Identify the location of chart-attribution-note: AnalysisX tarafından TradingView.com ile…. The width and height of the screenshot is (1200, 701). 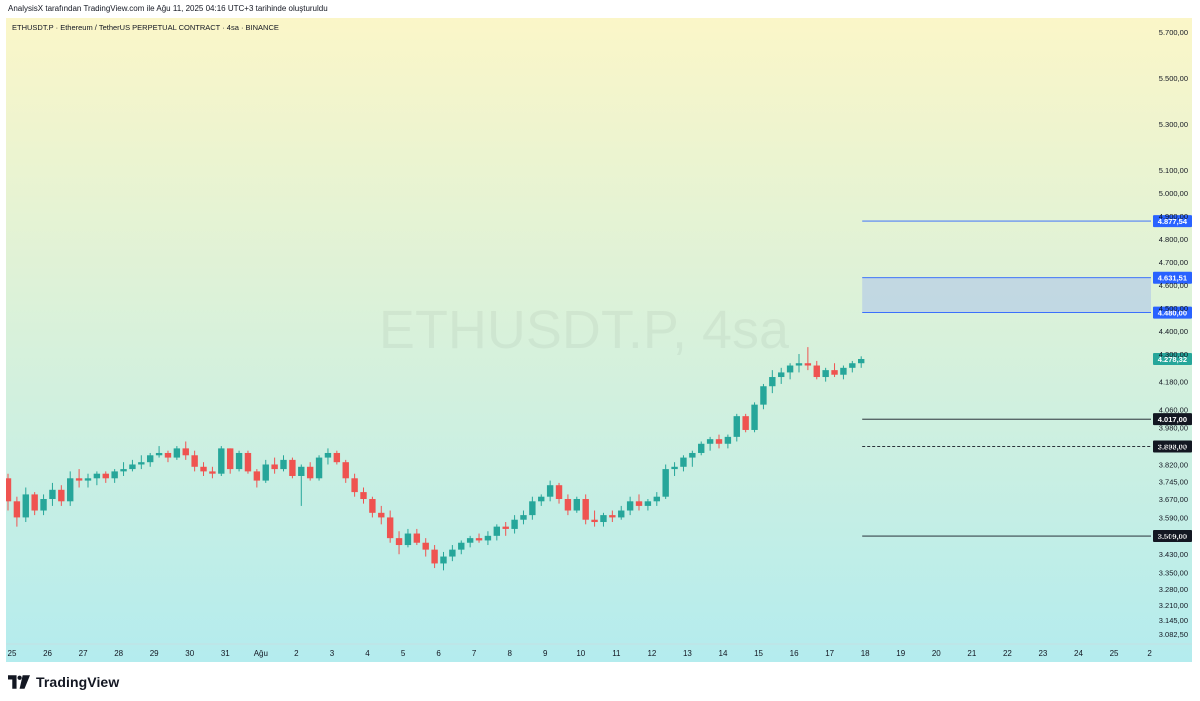
(168, 8).